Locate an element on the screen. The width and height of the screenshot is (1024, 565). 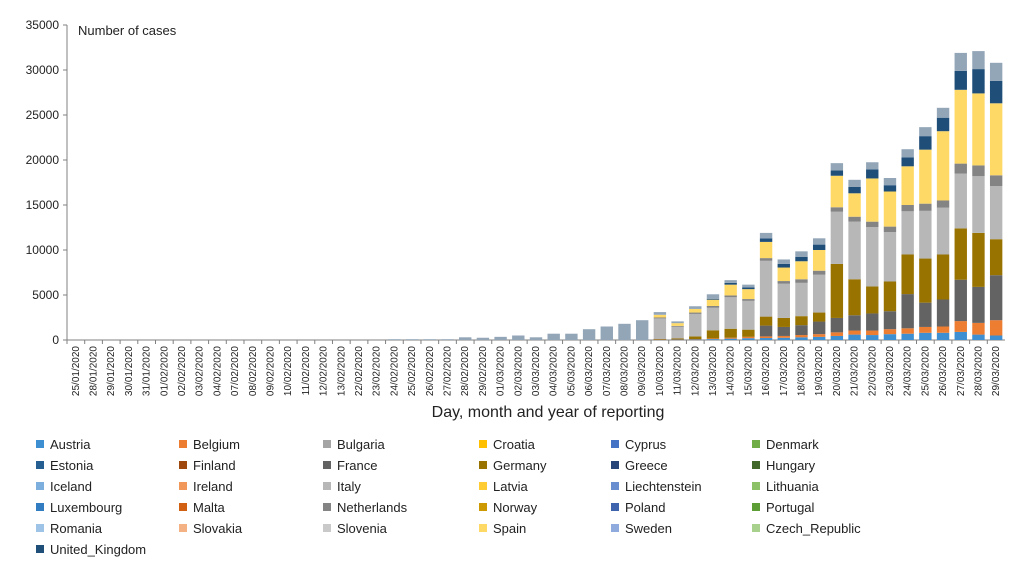
x-tick-label: 07/03/2020 is located at coordinates (607, 371).